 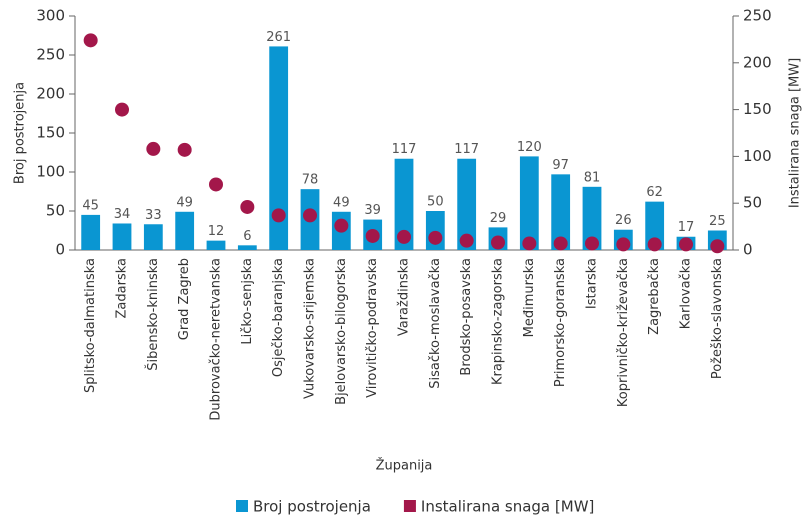 I want to click on x-tick-label: Šibensko-kninska, so click(x=153, y=314).